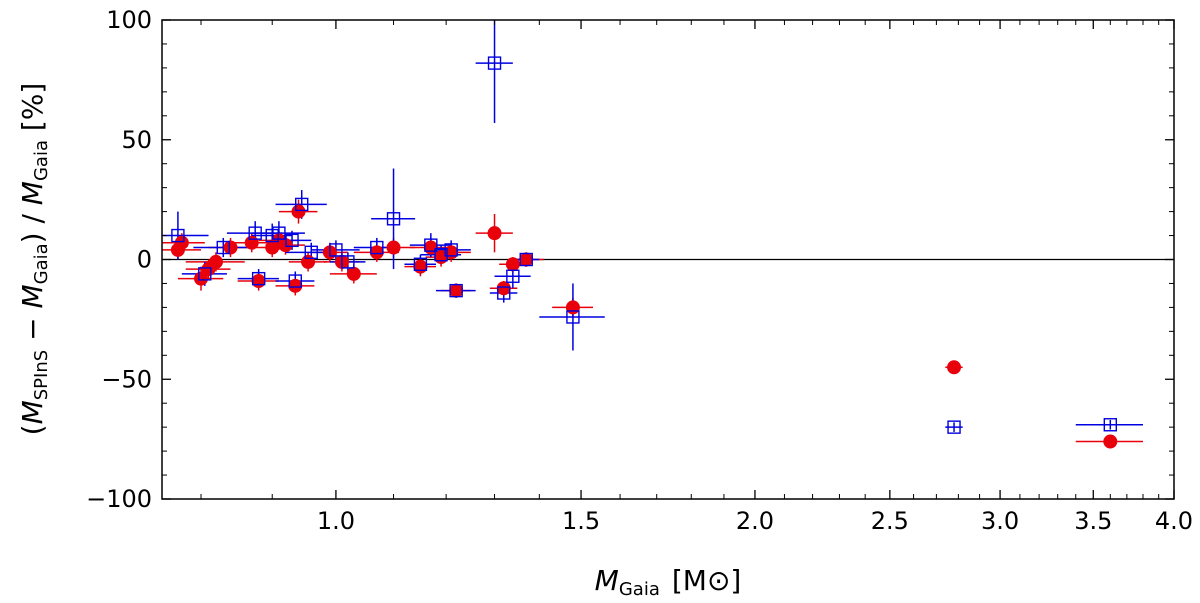 The height and width of the screenshot is (603, 1200). Describe the element at coordinates (639, 589) in the screenshot. I see `x-axis-label-sub: Gaia` at that location.